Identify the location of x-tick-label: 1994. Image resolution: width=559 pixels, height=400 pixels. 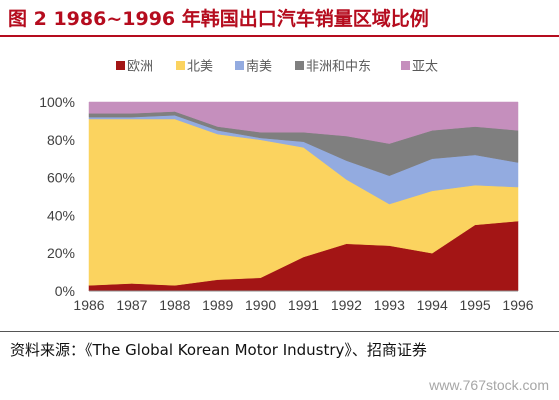
(432, 305).